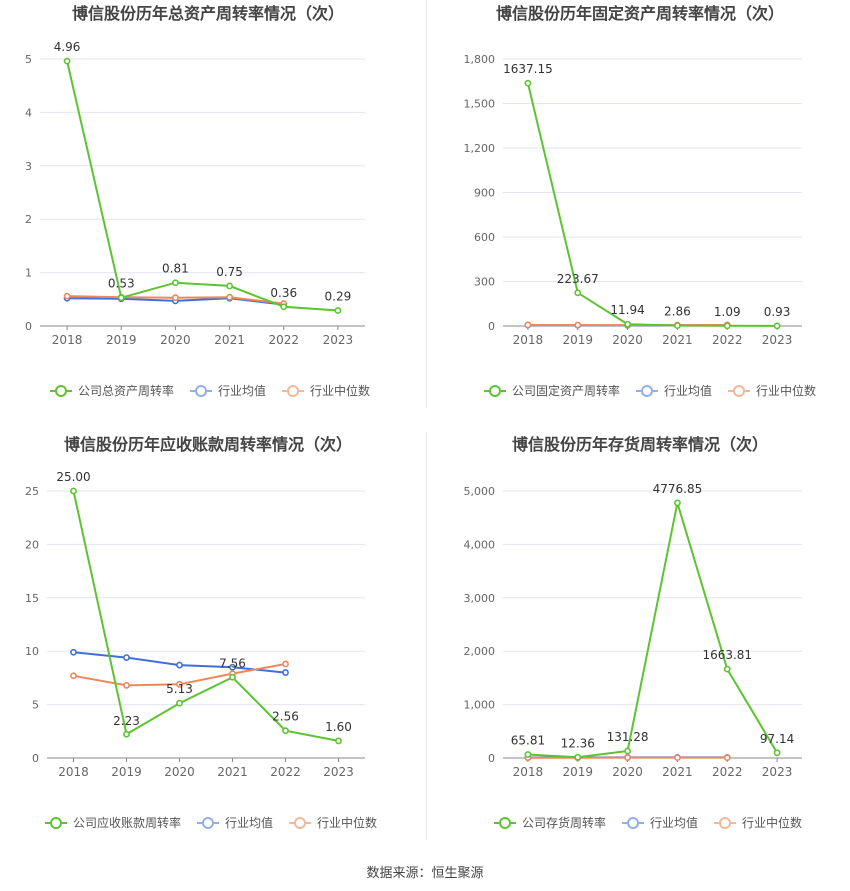 The width and height of the screenshot is (850, 891). What do you see at coordinates (677, 312) in the screenshot?
I see `data-label-2-3: 2.86` at bounding box center [677, 312].